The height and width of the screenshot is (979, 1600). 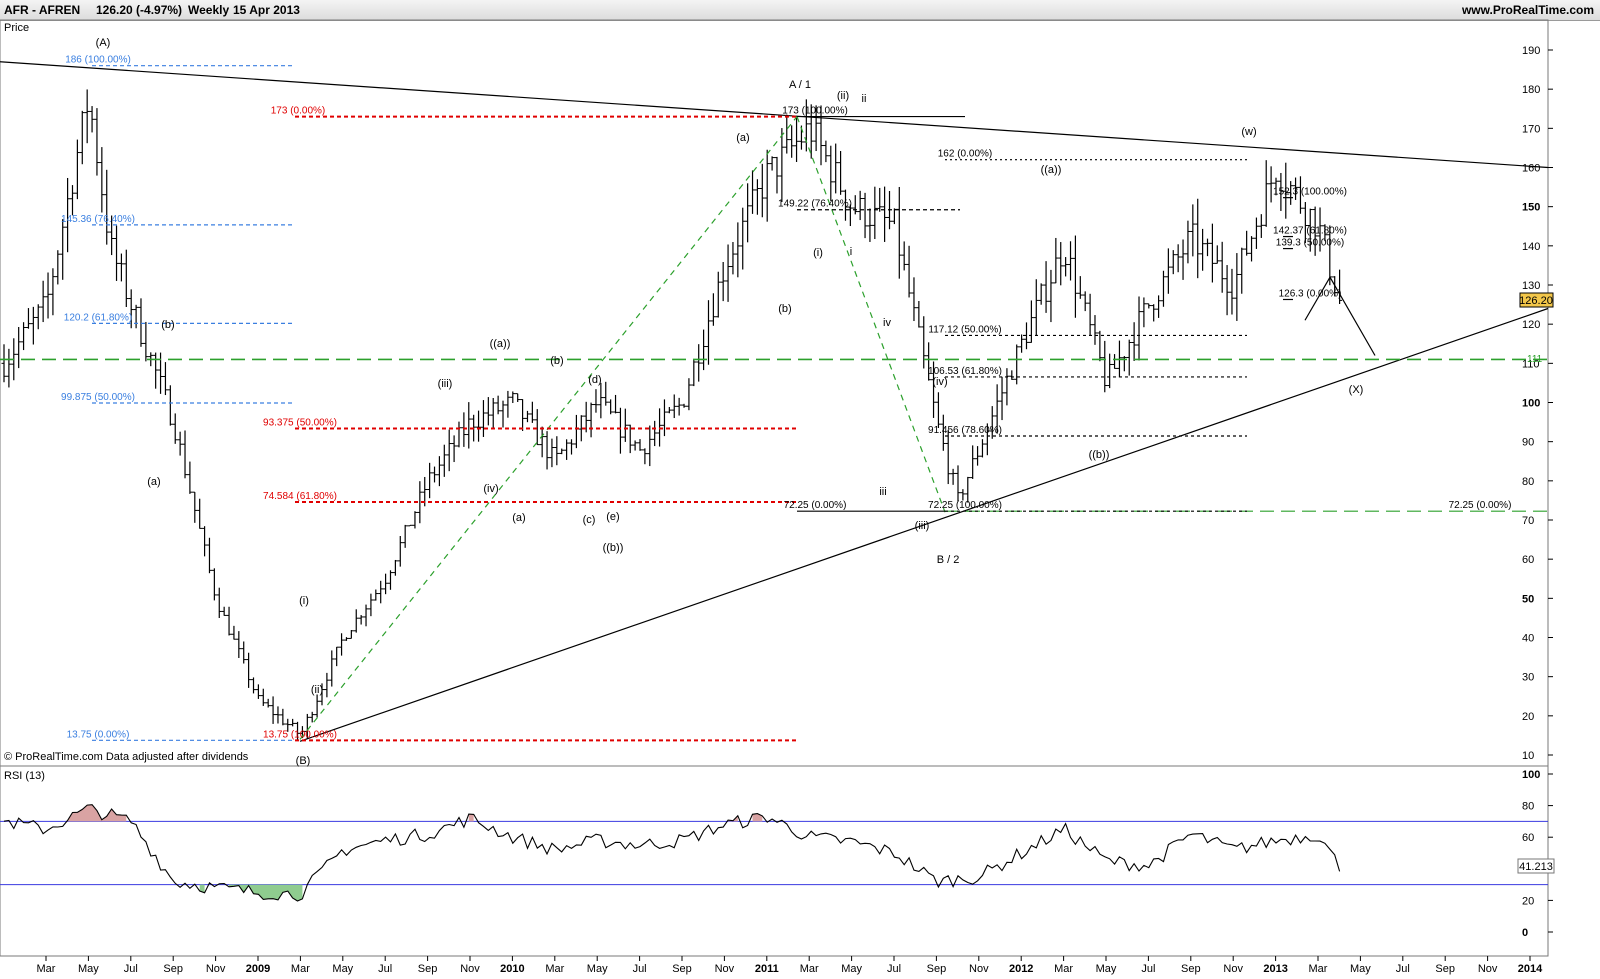 What do you see at coordinates (1310, 192) in the screenshot?
I see `fib-level-label: 152.3 (100.00%)` at bounding box center [1310, 192].